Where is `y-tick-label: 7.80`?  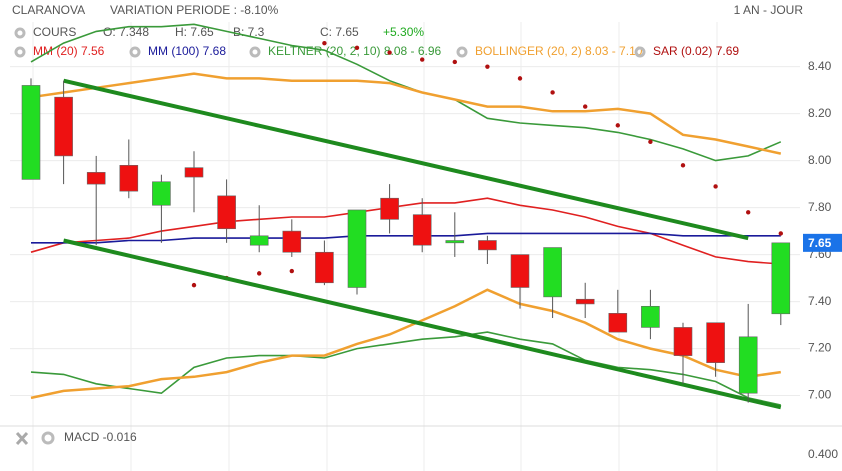
y-tick-label: 7.80 is located at coordinates (820, 207).